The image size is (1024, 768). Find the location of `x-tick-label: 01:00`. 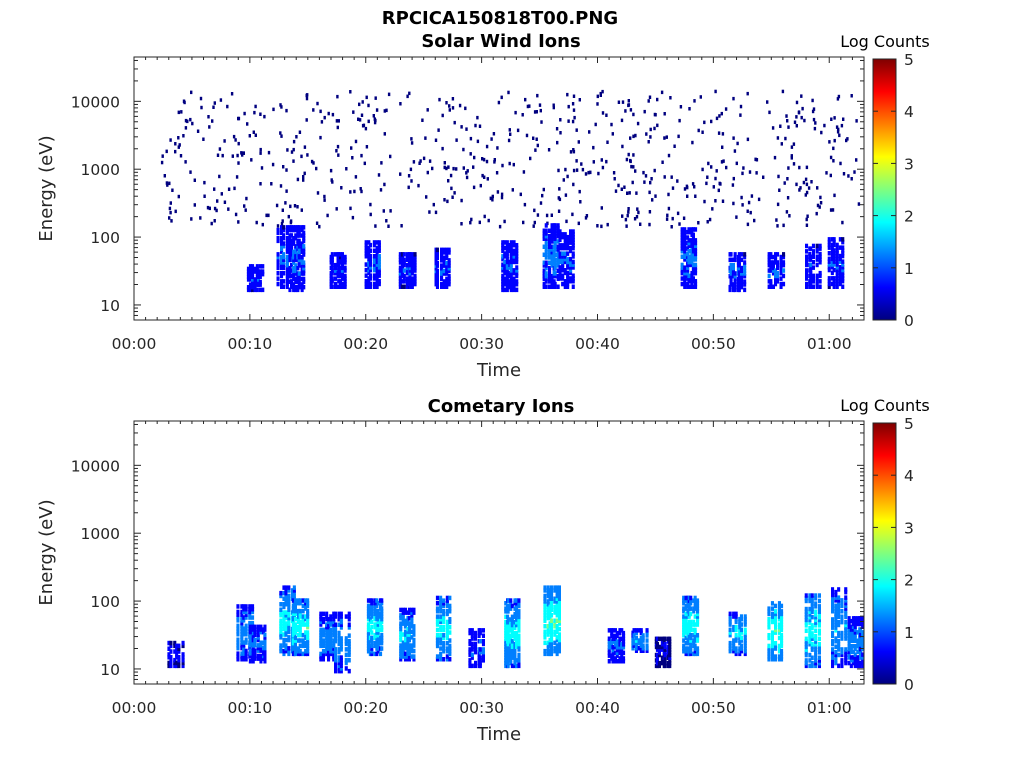

x-tick-label: 01:00 is located at coordinates (829, 344).